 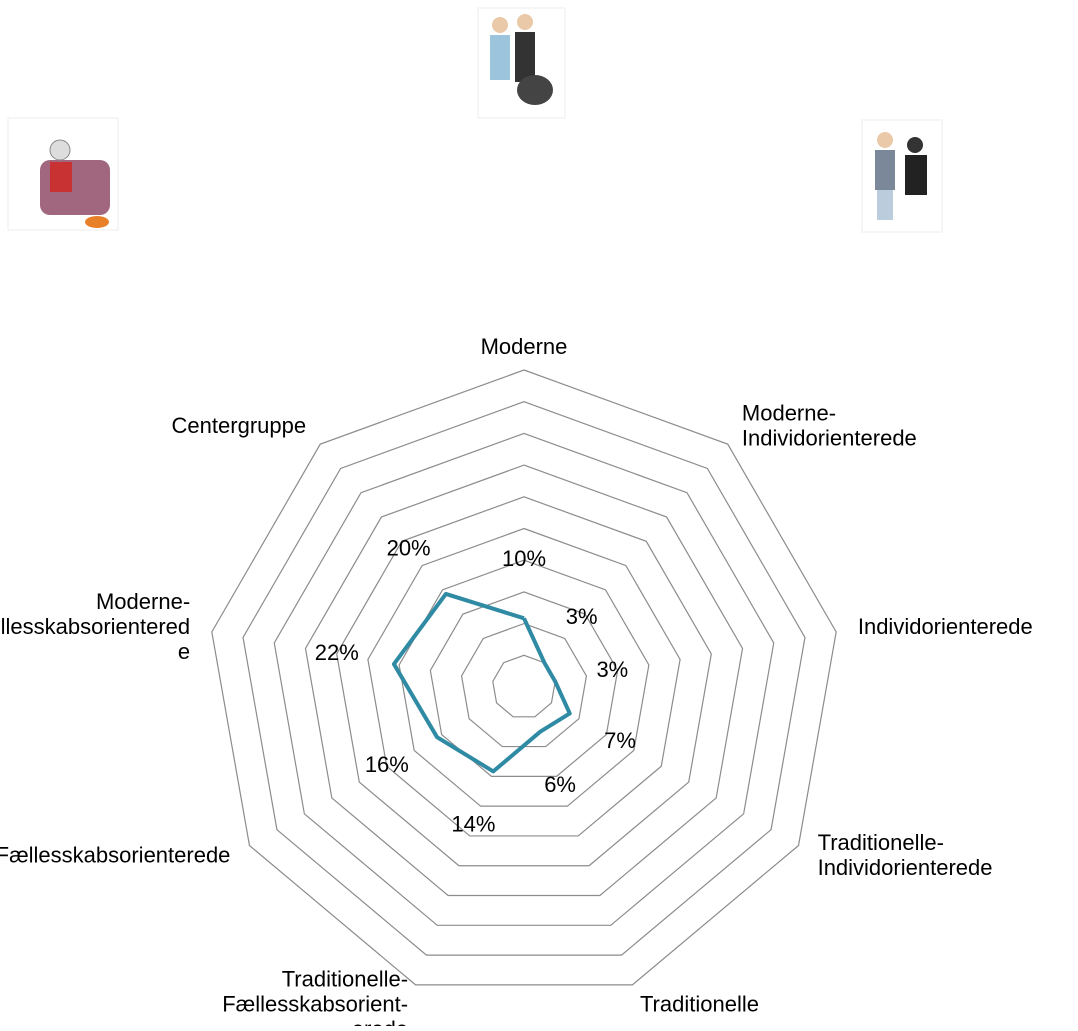 What do you see at coordinates (945, 626) in the screenshot?
I see `axis-label: Individorienterede` at bounding box center [945, 626].